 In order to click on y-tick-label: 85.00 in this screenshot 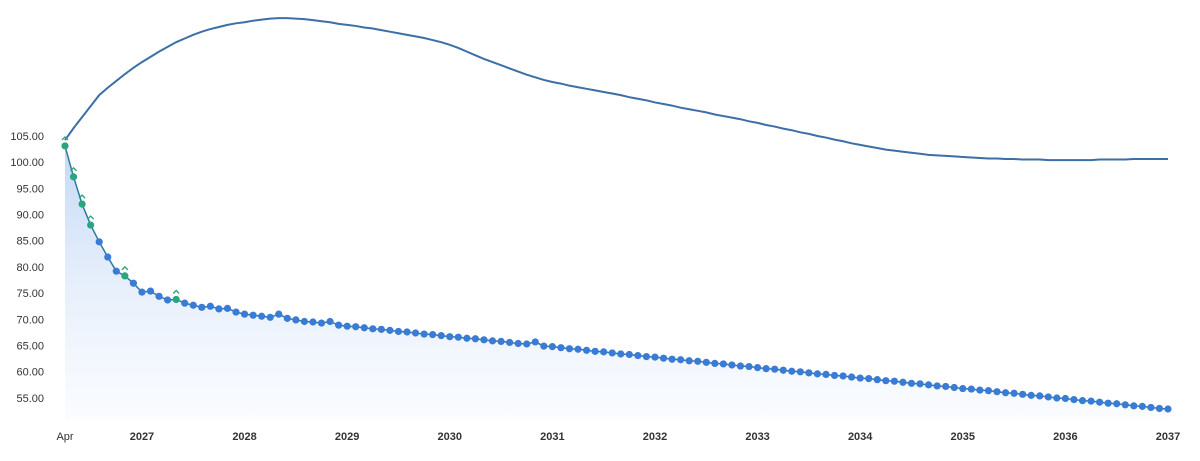, I will do `click(30, 242)`.